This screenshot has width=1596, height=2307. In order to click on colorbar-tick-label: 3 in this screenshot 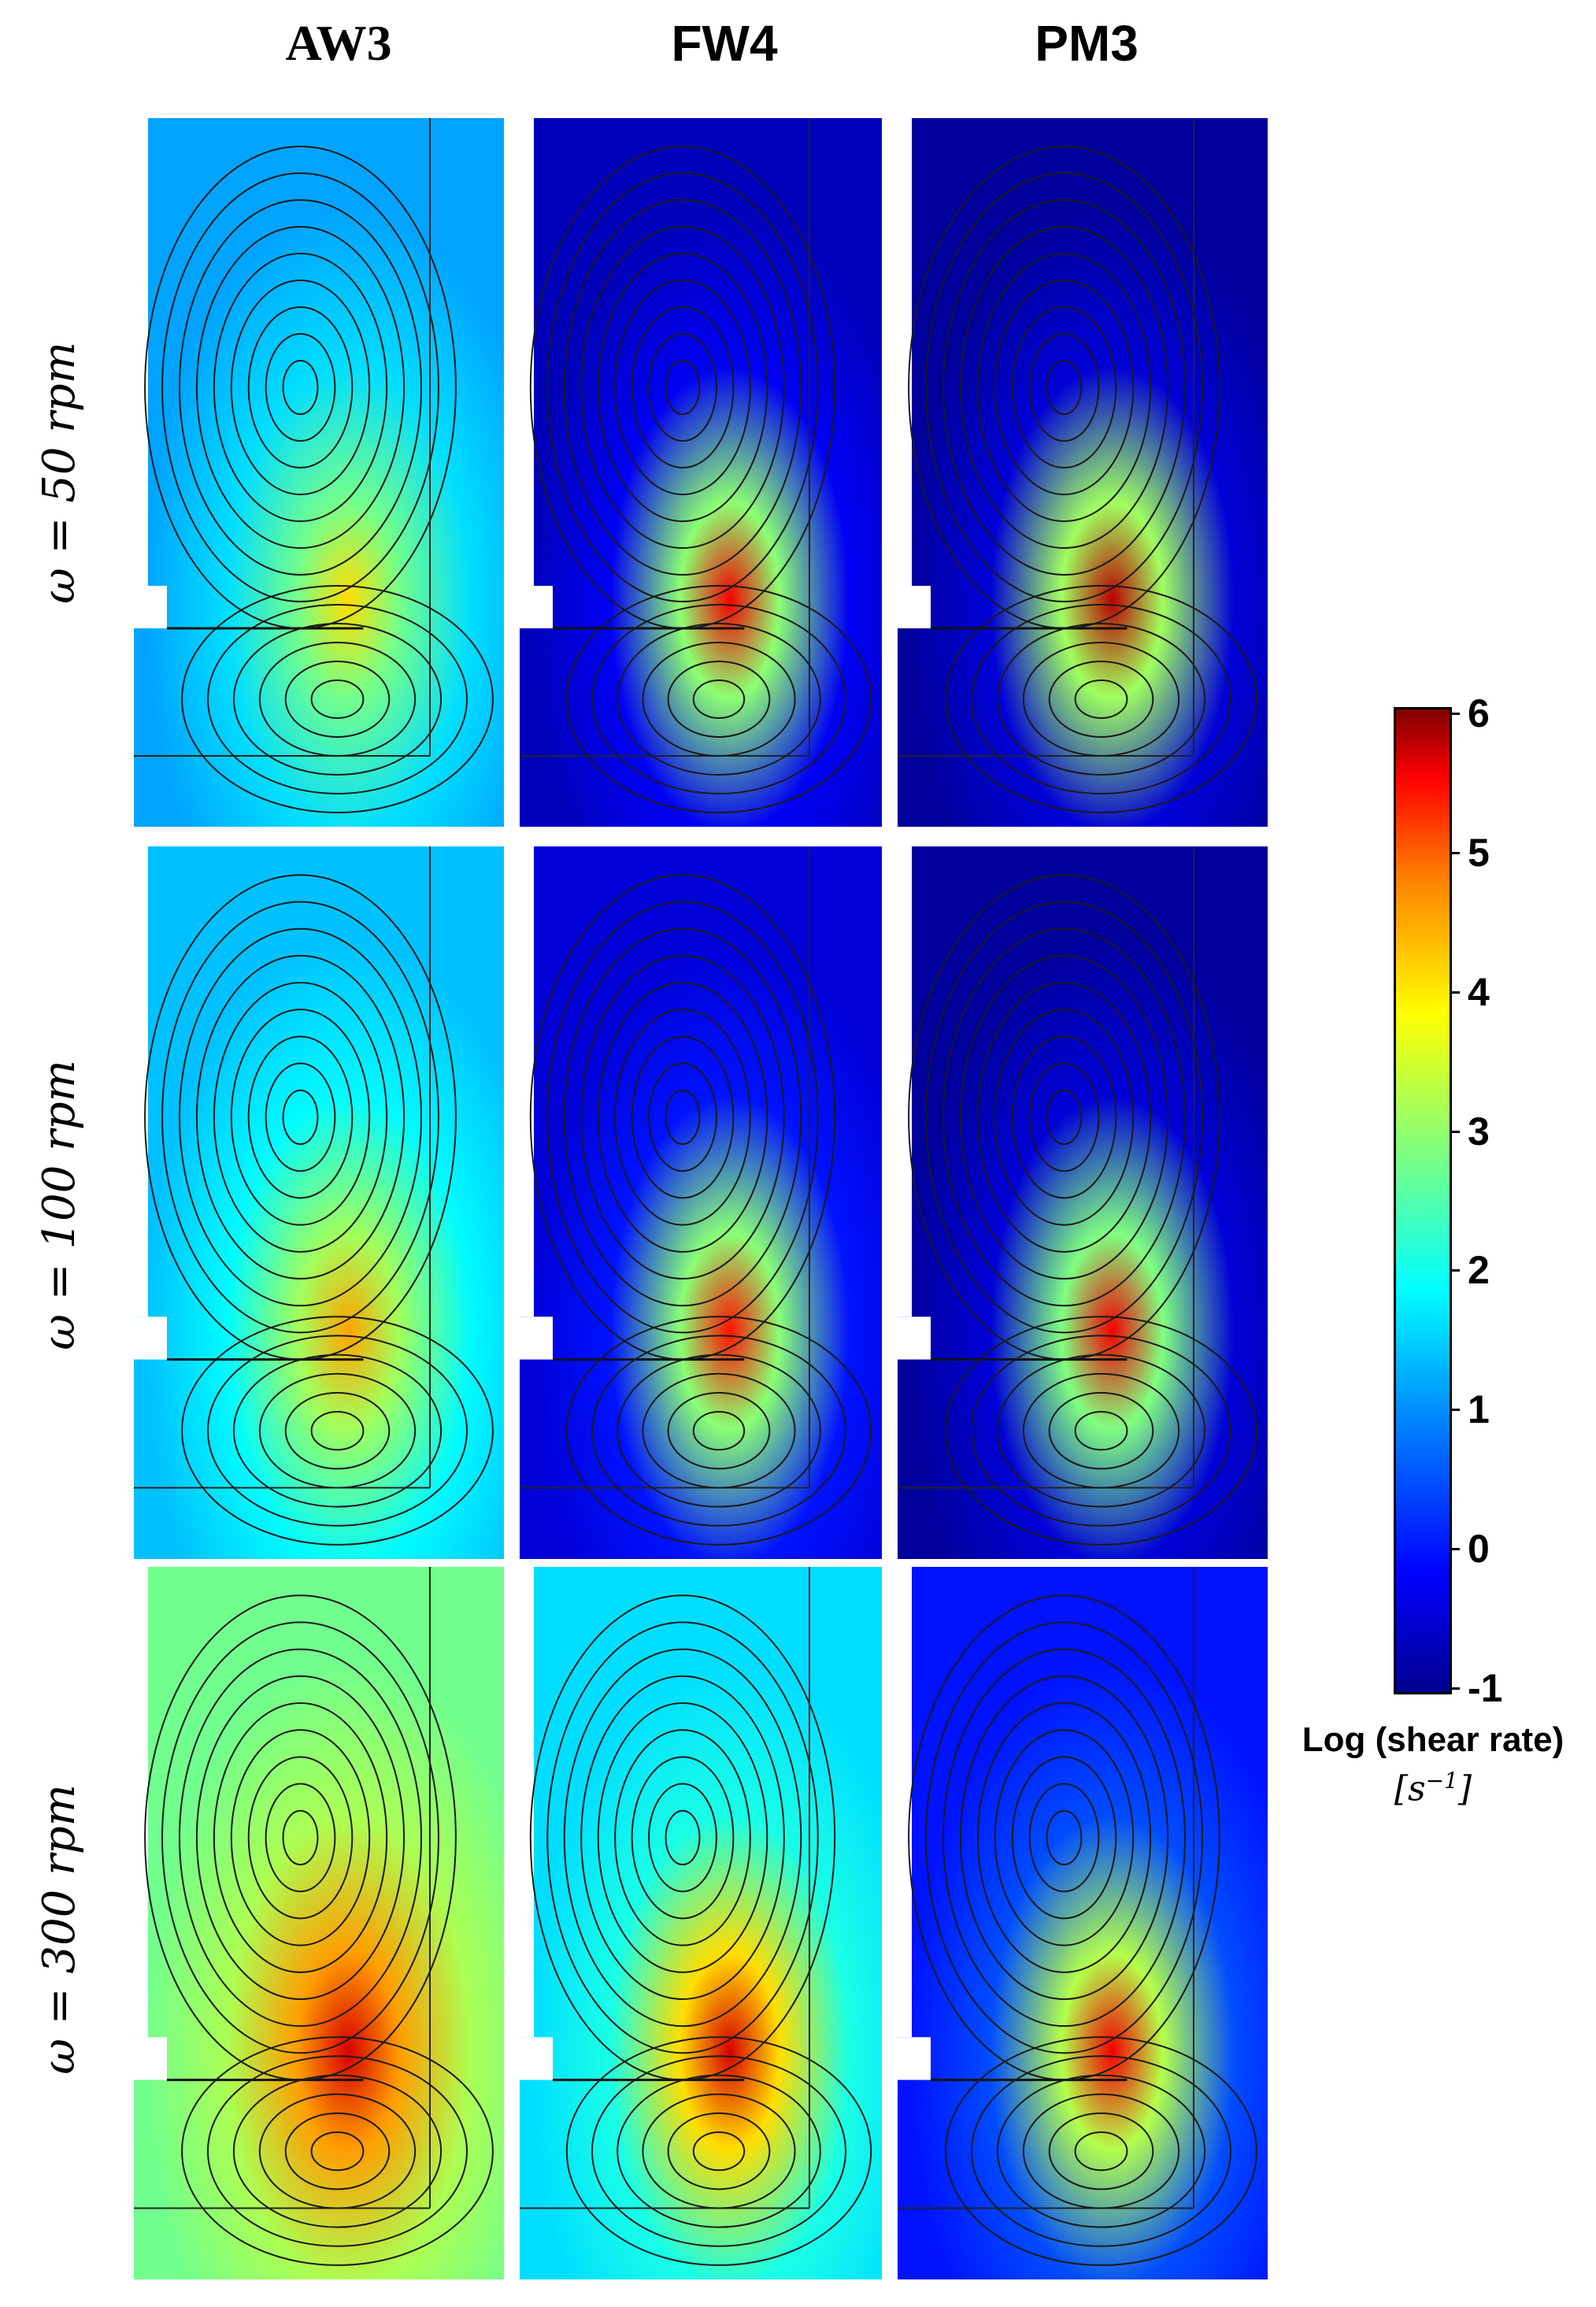, I will do `click(1479, 1131)`.